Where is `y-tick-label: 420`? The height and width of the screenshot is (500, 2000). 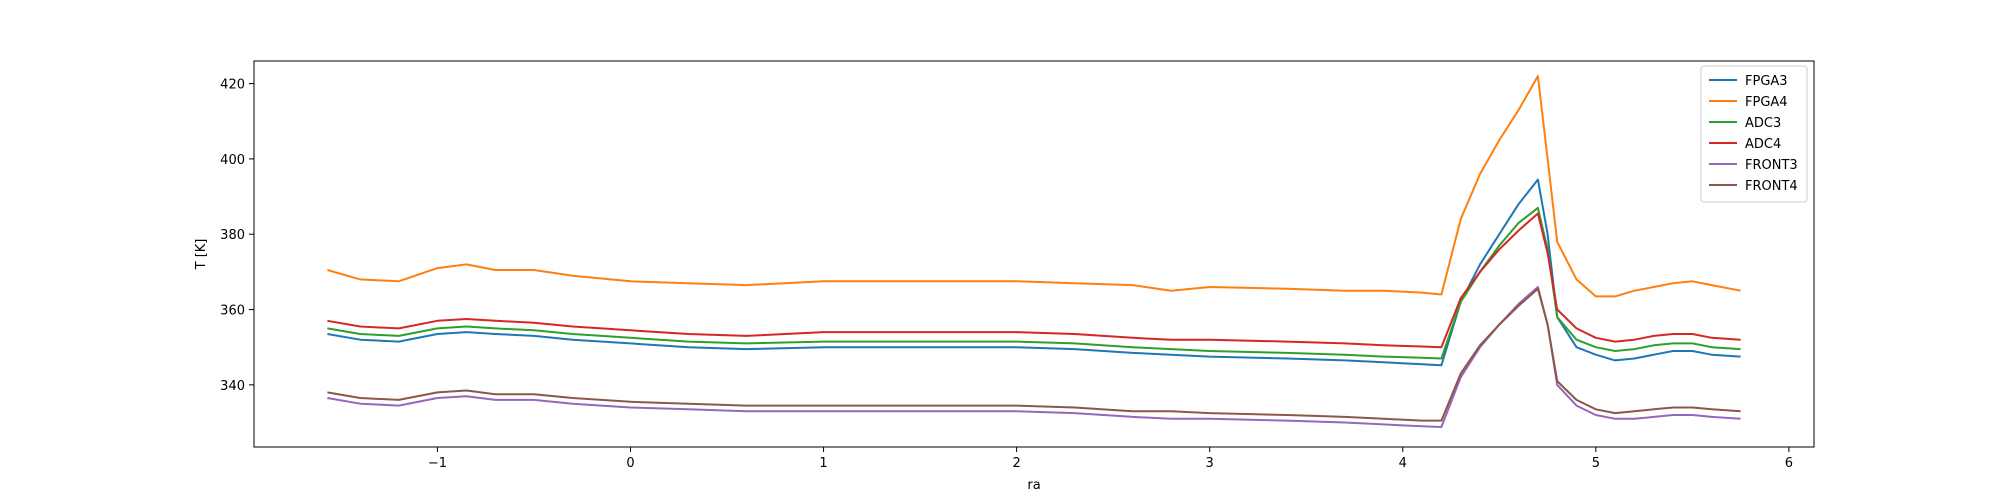 y-tick-label: 420 is located at coordinates (232, 85).